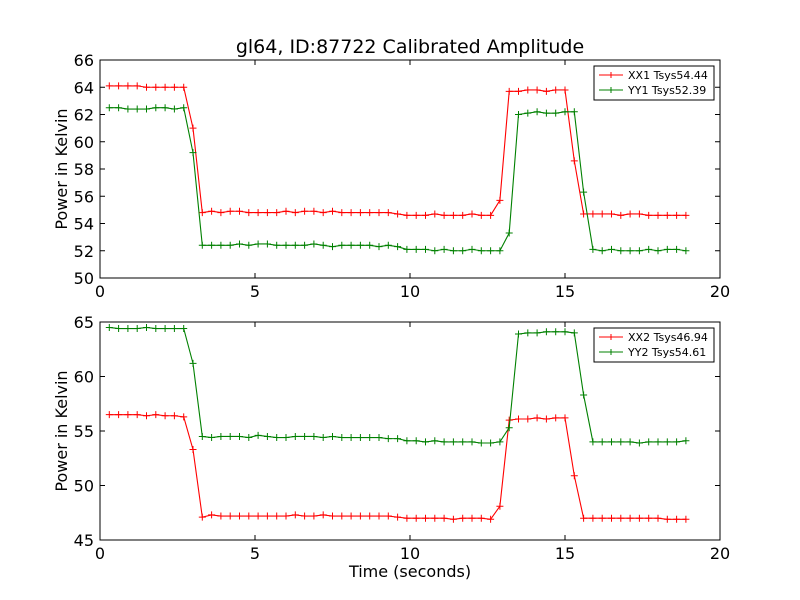 The height and width of the screenshot is (600, 800). What do you see at coordinates (565, 291) in the screenshot?
I see `x-tick-label: 15` at bounding box center [565, 291].